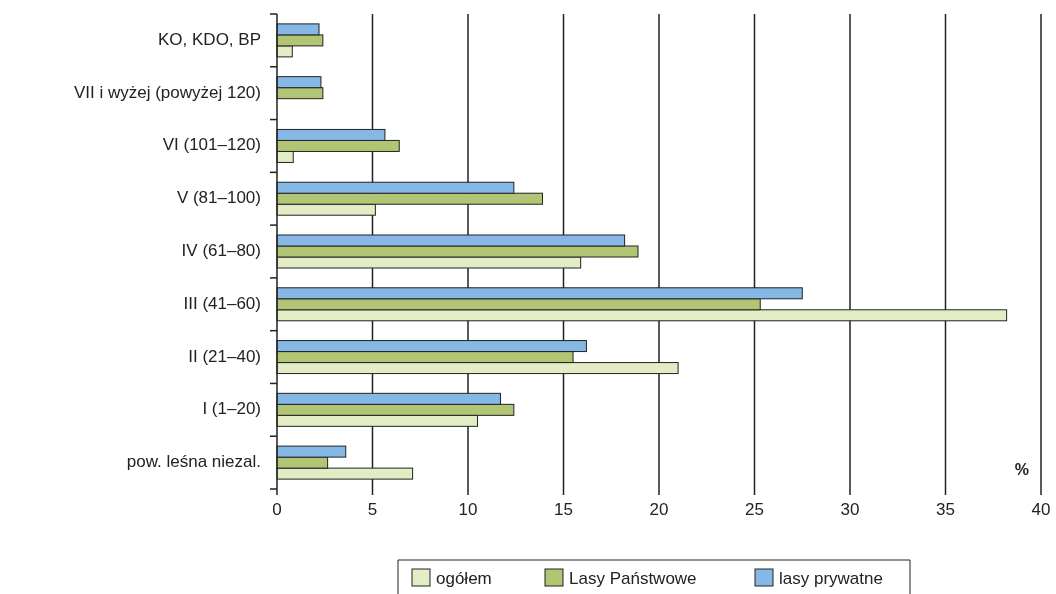 The height and width of the screenshot is (594, 1056). Describe the element at coordinates (224, 356) in the screenshot. I see `y-tick-label: II (21–40)` at that location.